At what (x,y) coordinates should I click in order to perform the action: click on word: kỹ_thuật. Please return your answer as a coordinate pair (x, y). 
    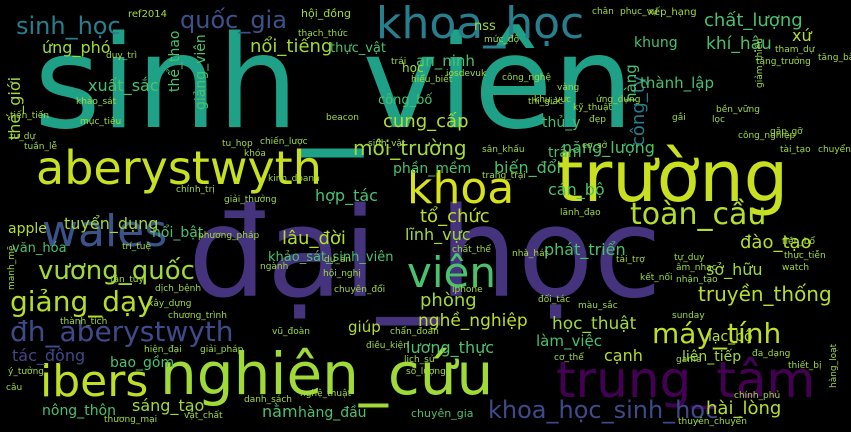
    Looking at the image, I should click on (593, 108).